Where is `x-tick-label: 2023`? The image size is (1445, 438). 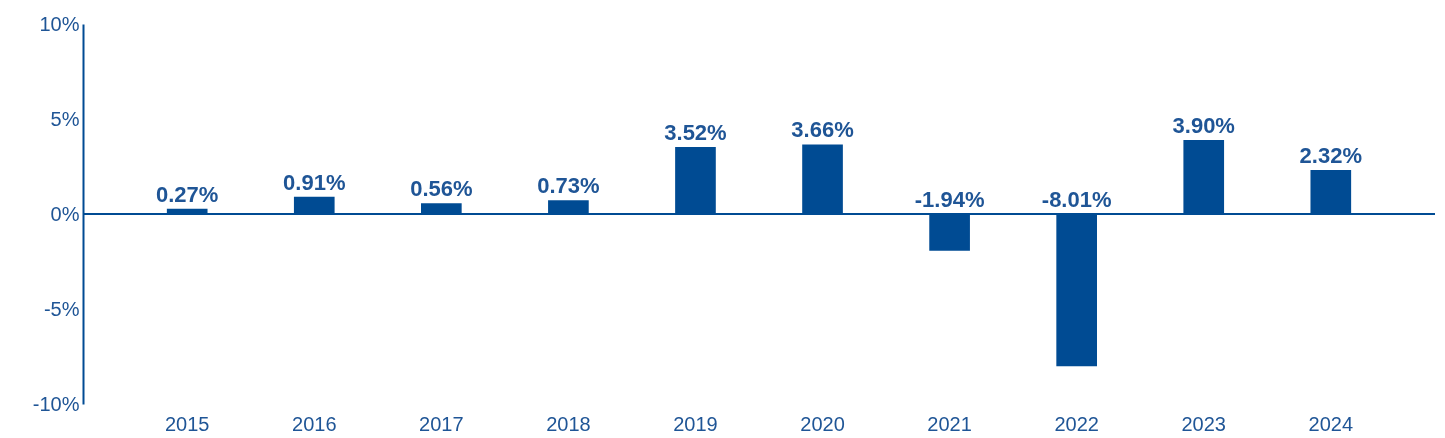 x-tick-label: 2023 is located at coordinates (1203, 423).